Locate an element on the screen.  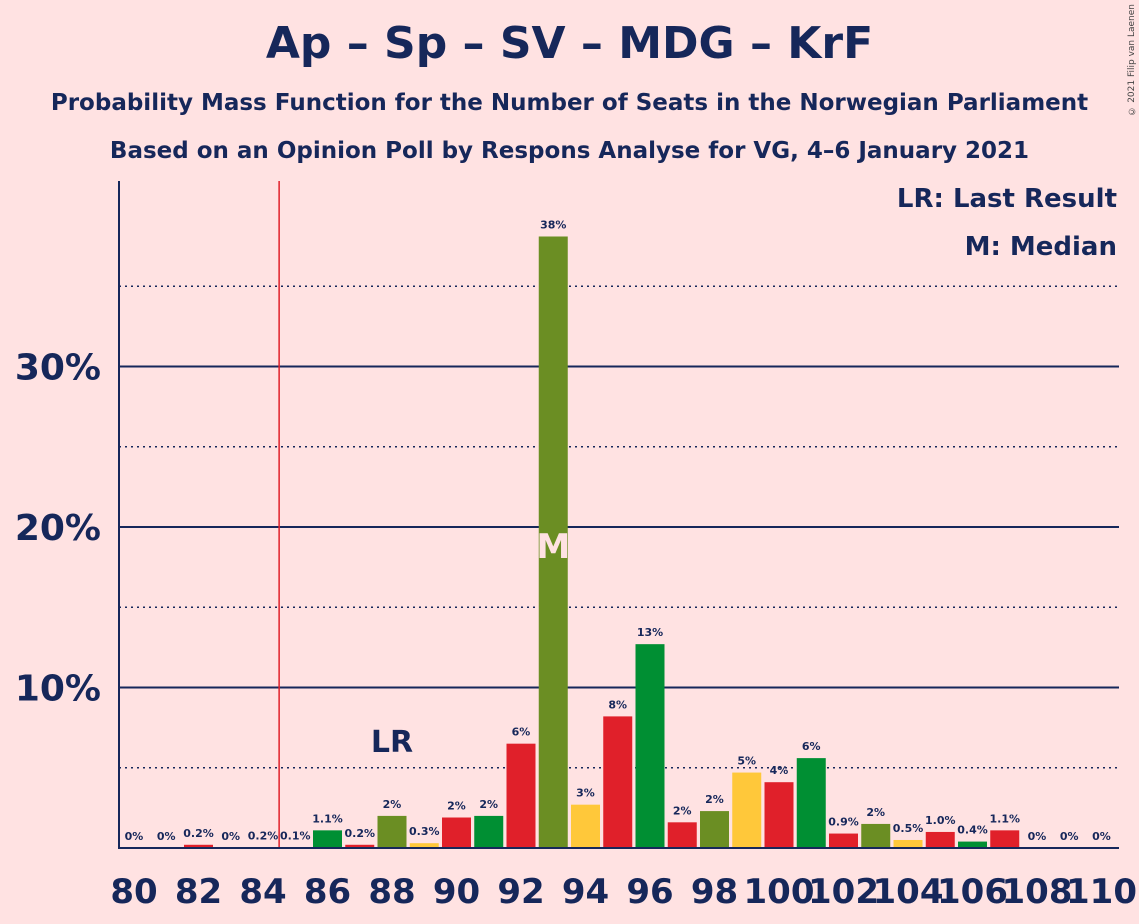
bar-value-label: 38% is located at coordinates (553, 224).